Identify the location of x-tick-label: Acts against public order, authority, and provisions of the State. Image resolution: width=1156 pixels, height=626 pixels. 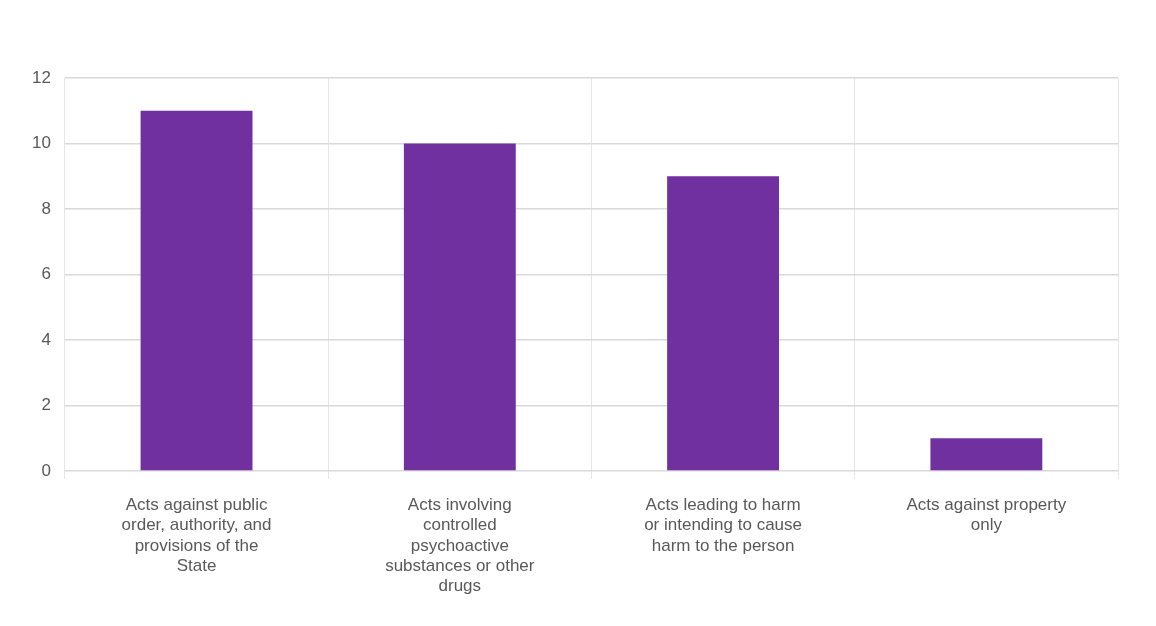
(196, 535).